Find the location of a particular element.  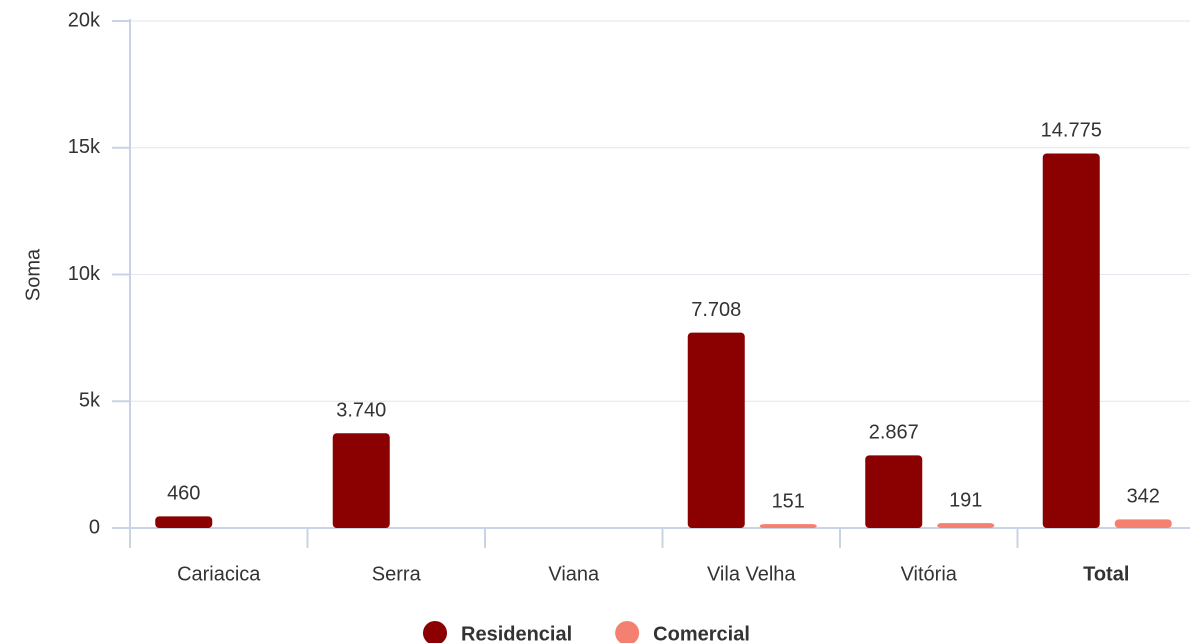

data-label: 3.740 is located at coordinates (361, 410).